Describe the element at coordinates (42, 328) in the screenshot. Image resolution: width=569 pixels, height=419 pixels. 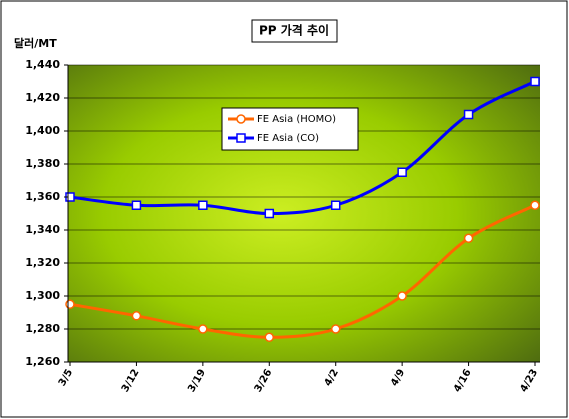
I see `y-tick-label: 1,280` at that location.